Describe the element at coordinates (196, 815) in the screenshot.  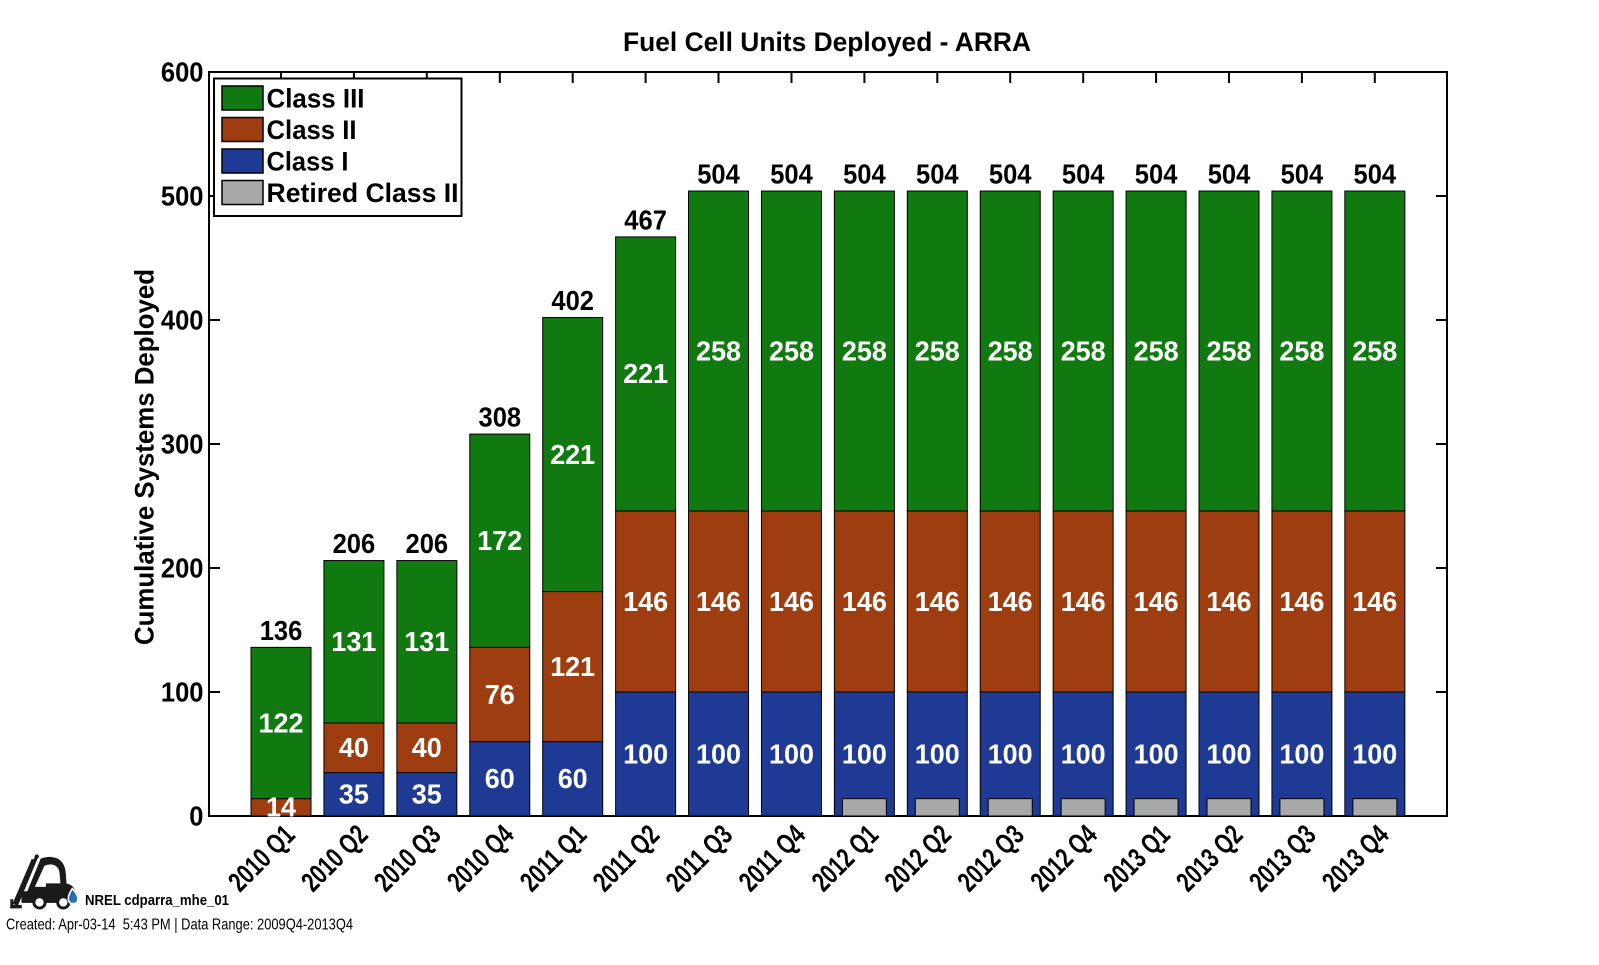
I see `svg-text: 0` at that location.